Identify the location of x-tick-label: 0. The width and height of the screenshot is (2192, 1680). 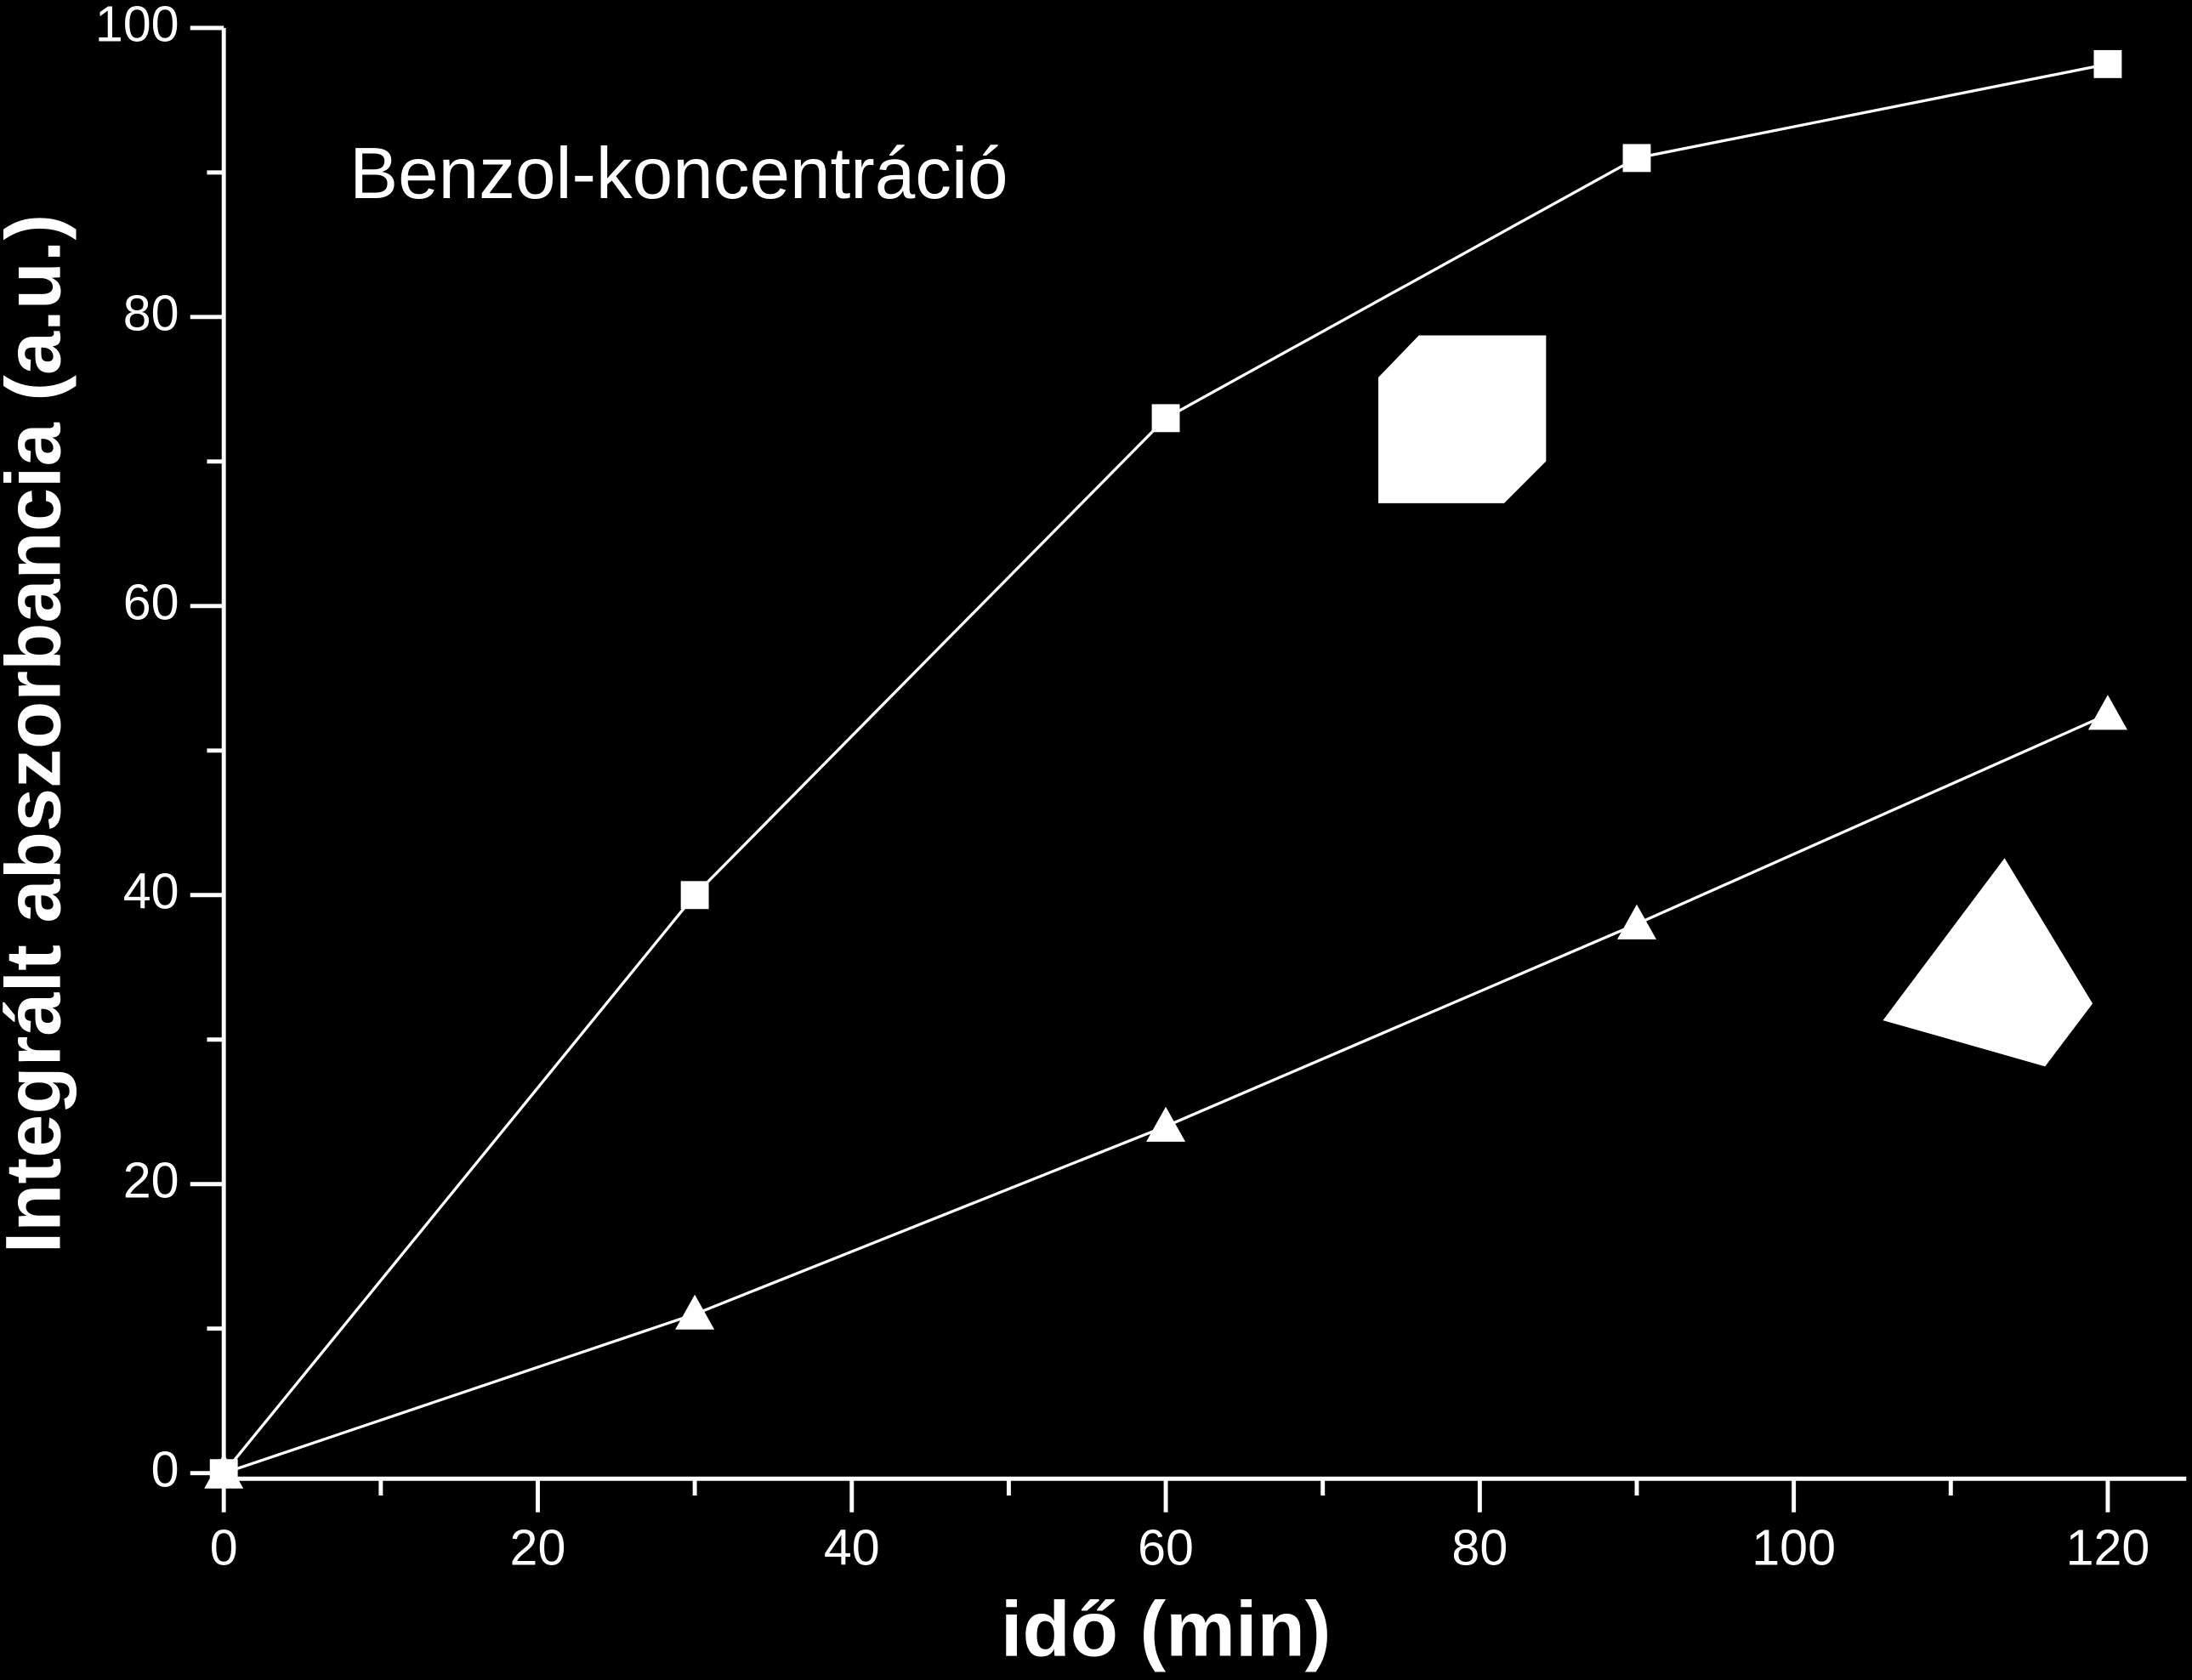
(224, 1547).